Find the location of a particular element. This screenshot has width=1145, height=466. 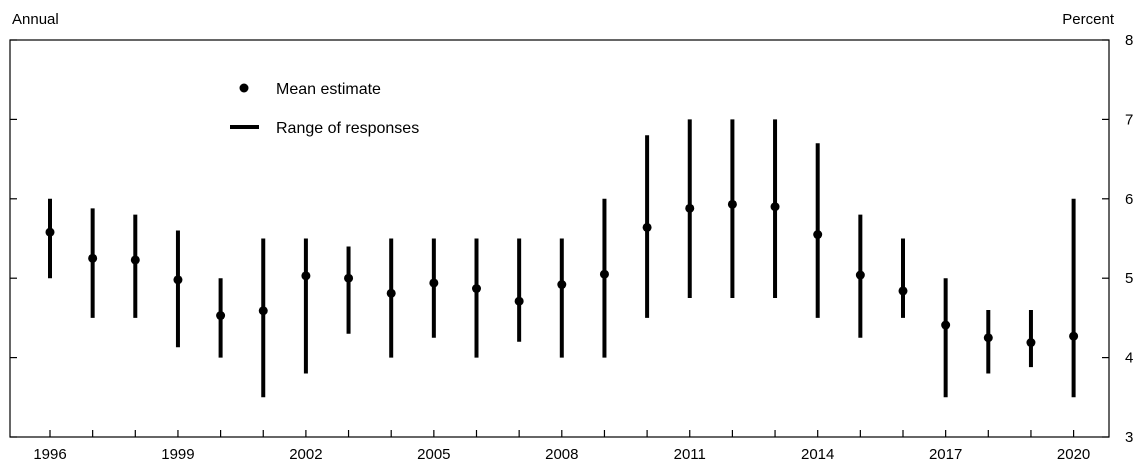

x-tick-label: 2005 is located at coordinates (433, 454).